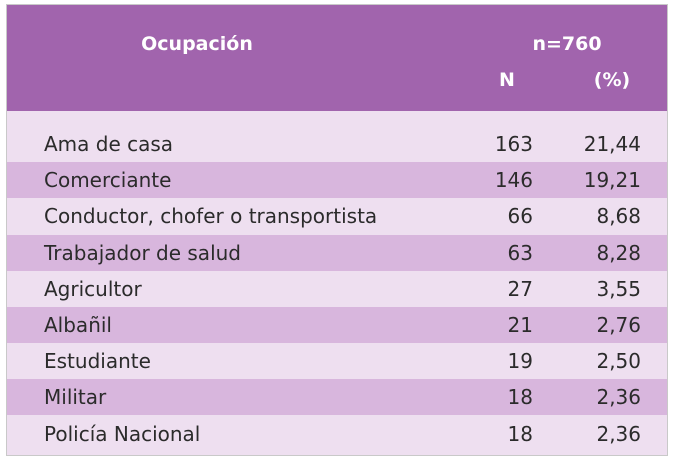  I want to click on table-row: Ama de casa 163 21,44, so click(337, 144).